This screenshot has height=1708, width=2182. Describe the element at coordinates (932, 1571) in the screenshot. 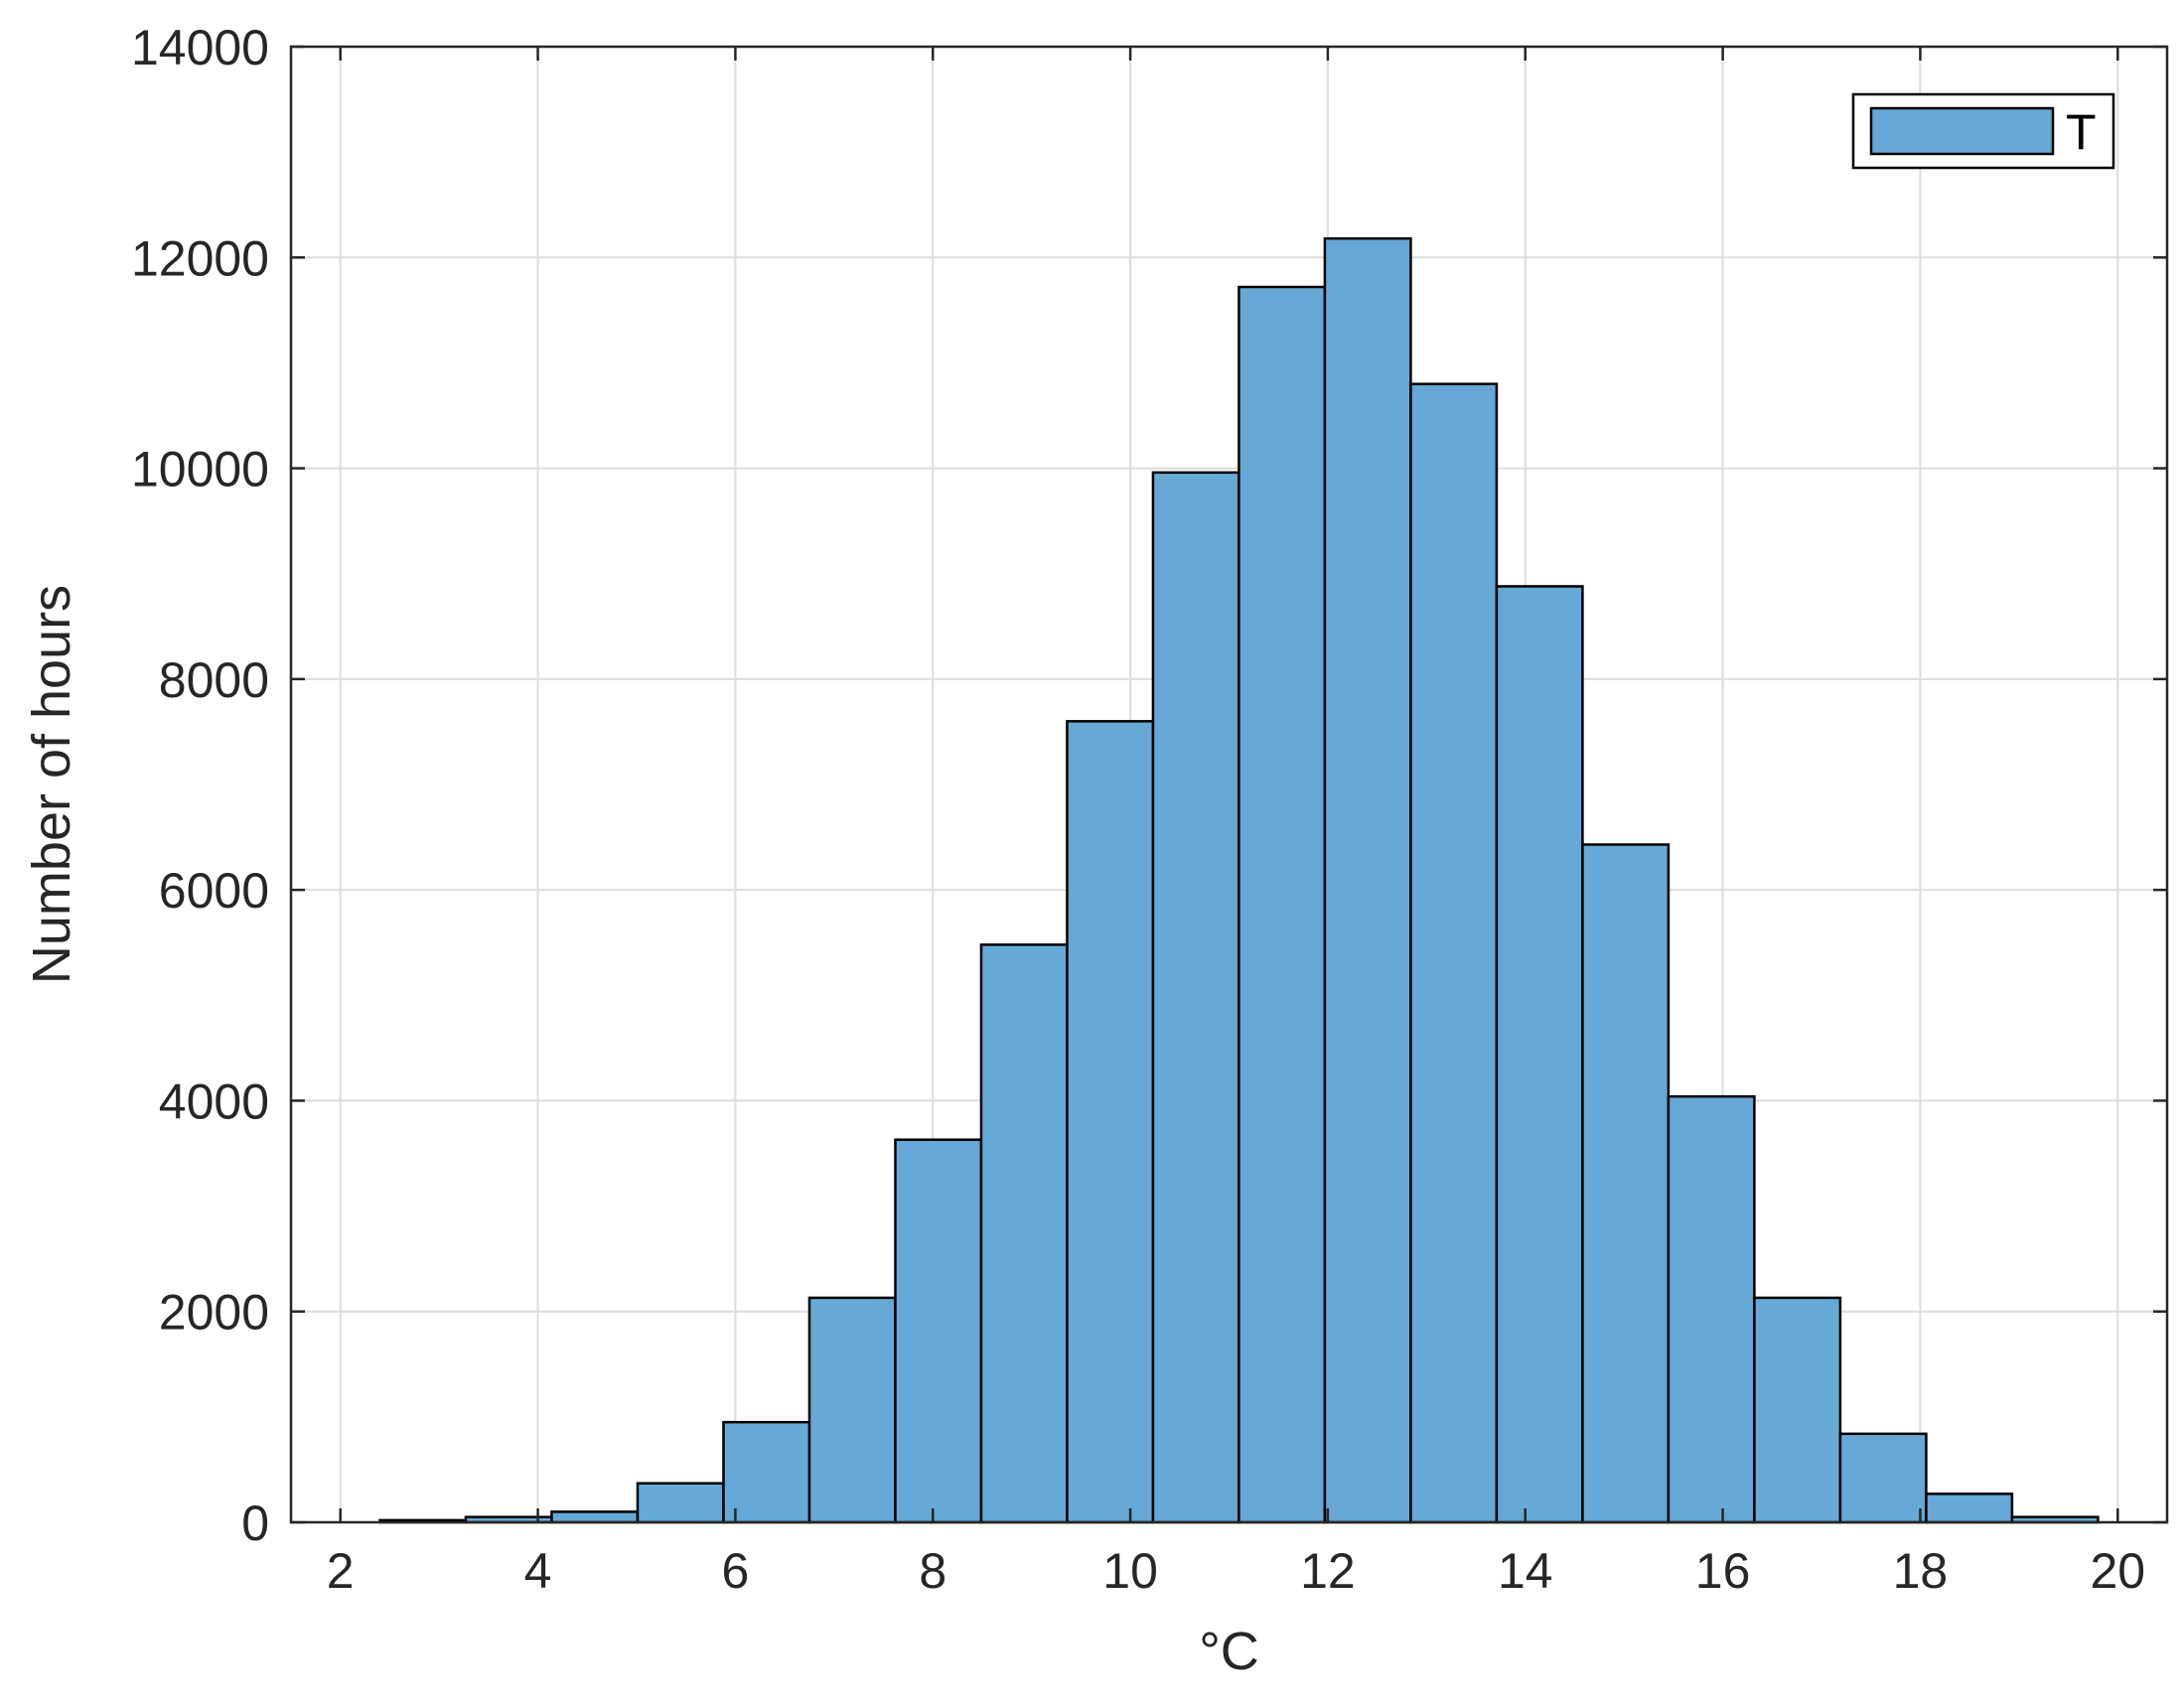

I see `x-tick-label: 8` at that location.